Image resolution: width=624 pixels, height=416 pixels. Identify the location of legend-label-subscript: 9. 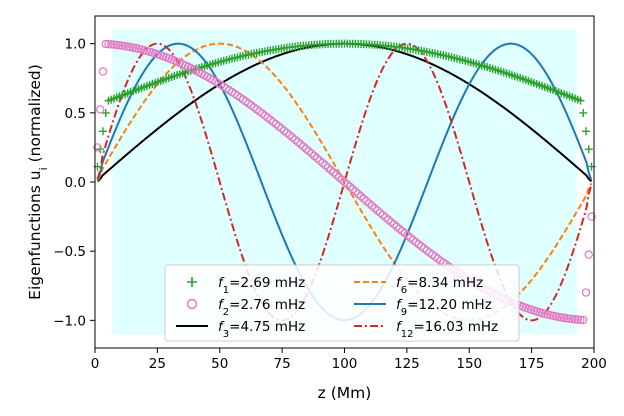
(404, 312).